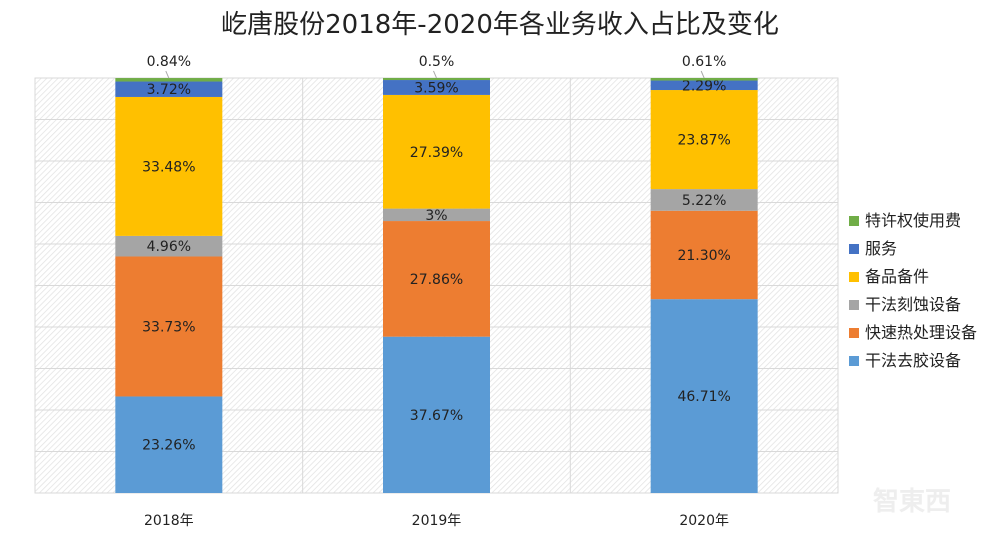  I want to click on data-label: 33.73%, so click(168, 327).